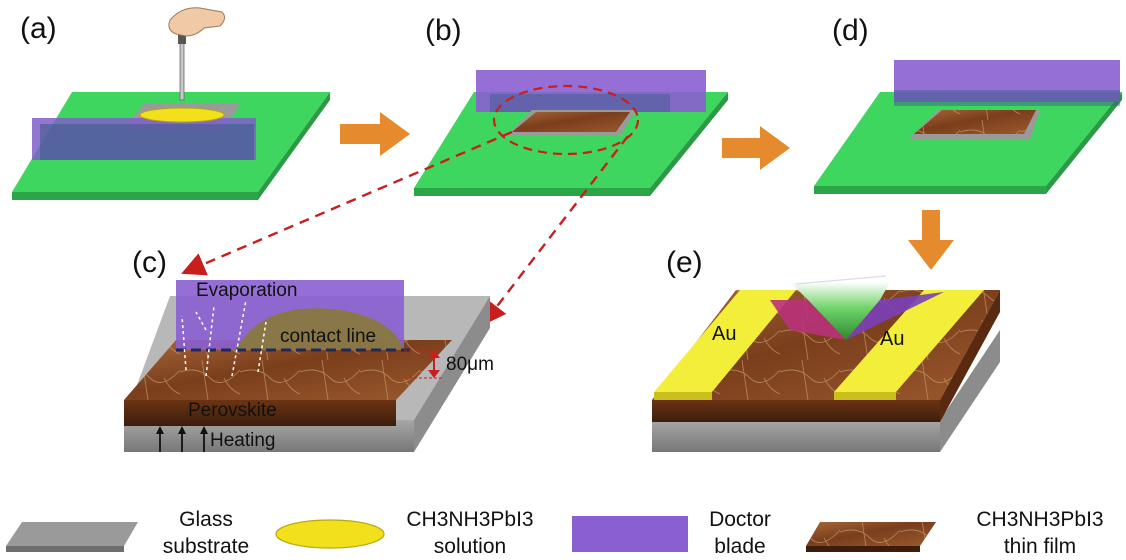 Image resolution: width=1126 pixels, height=560 pixels. What do you see at coordinates (328, 336) in the screenshot?
I see `contact-line-label: contact line` at bounding box center [328, 336].